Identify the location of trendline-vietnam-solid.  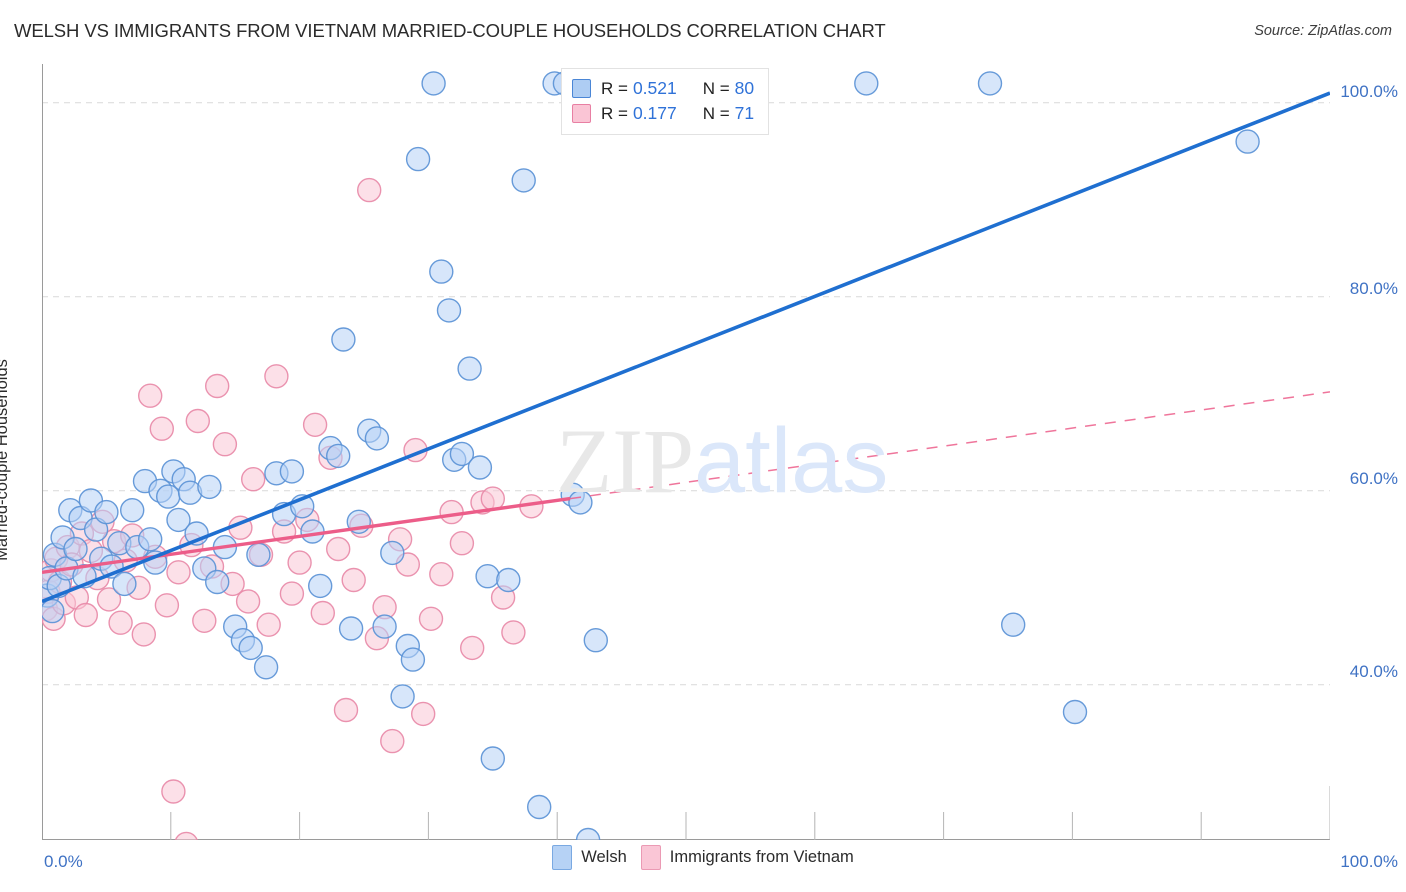
(306, 535).